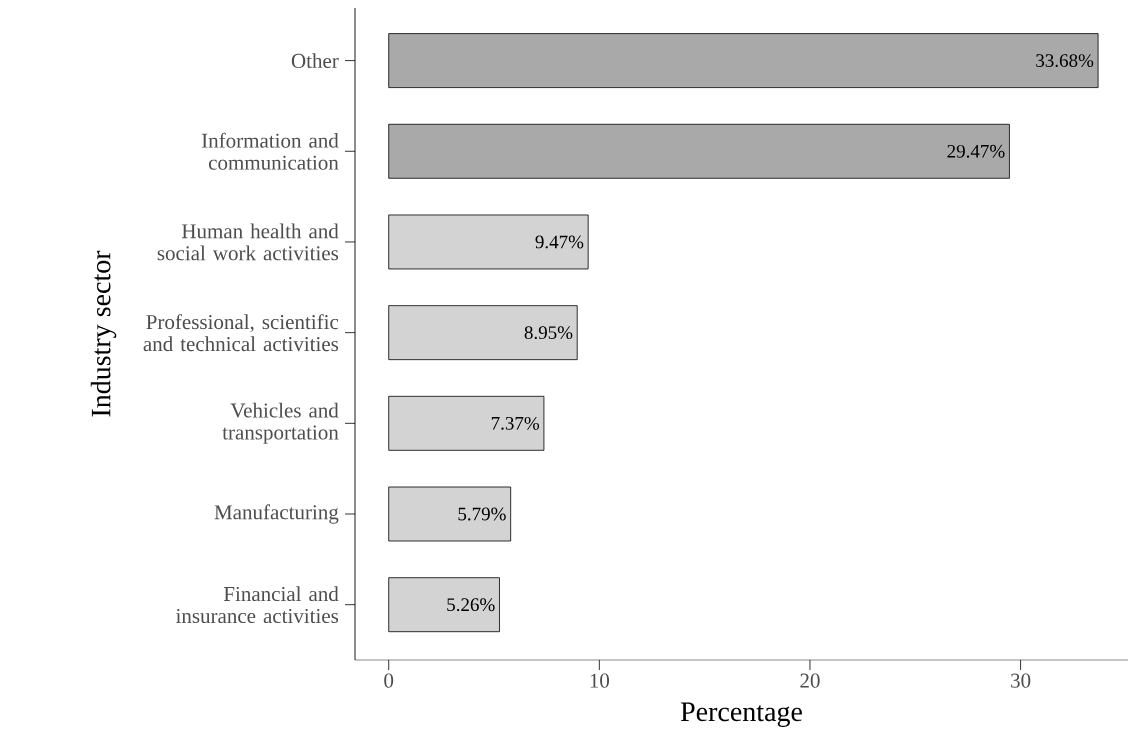  I want to click on data-label: 5.26%, so click(471, 605).